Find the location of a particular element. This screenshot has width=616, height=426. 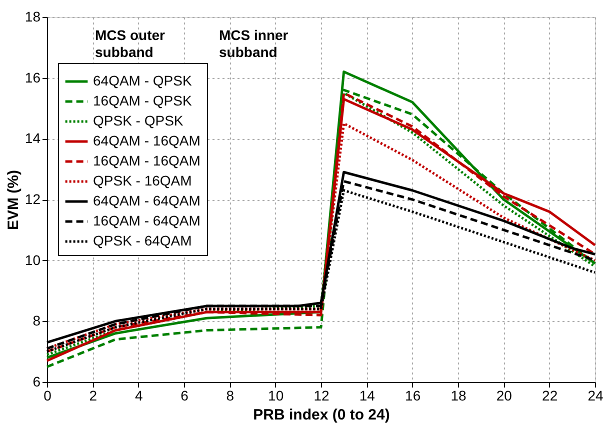

x-tick-label: 8 is located at coordinates (230, 396).